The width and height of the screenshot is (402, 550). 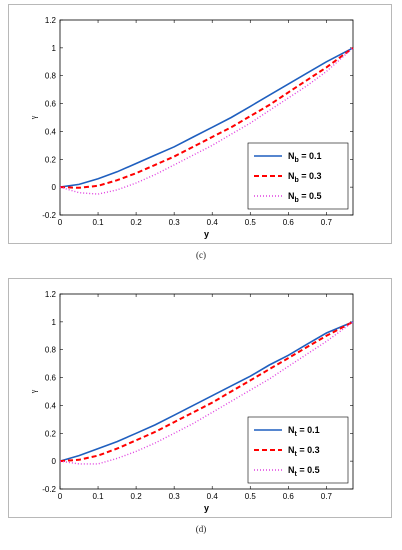 I want to click on legend-label-3: Nt = 0.5, so click(x=304, y=471).